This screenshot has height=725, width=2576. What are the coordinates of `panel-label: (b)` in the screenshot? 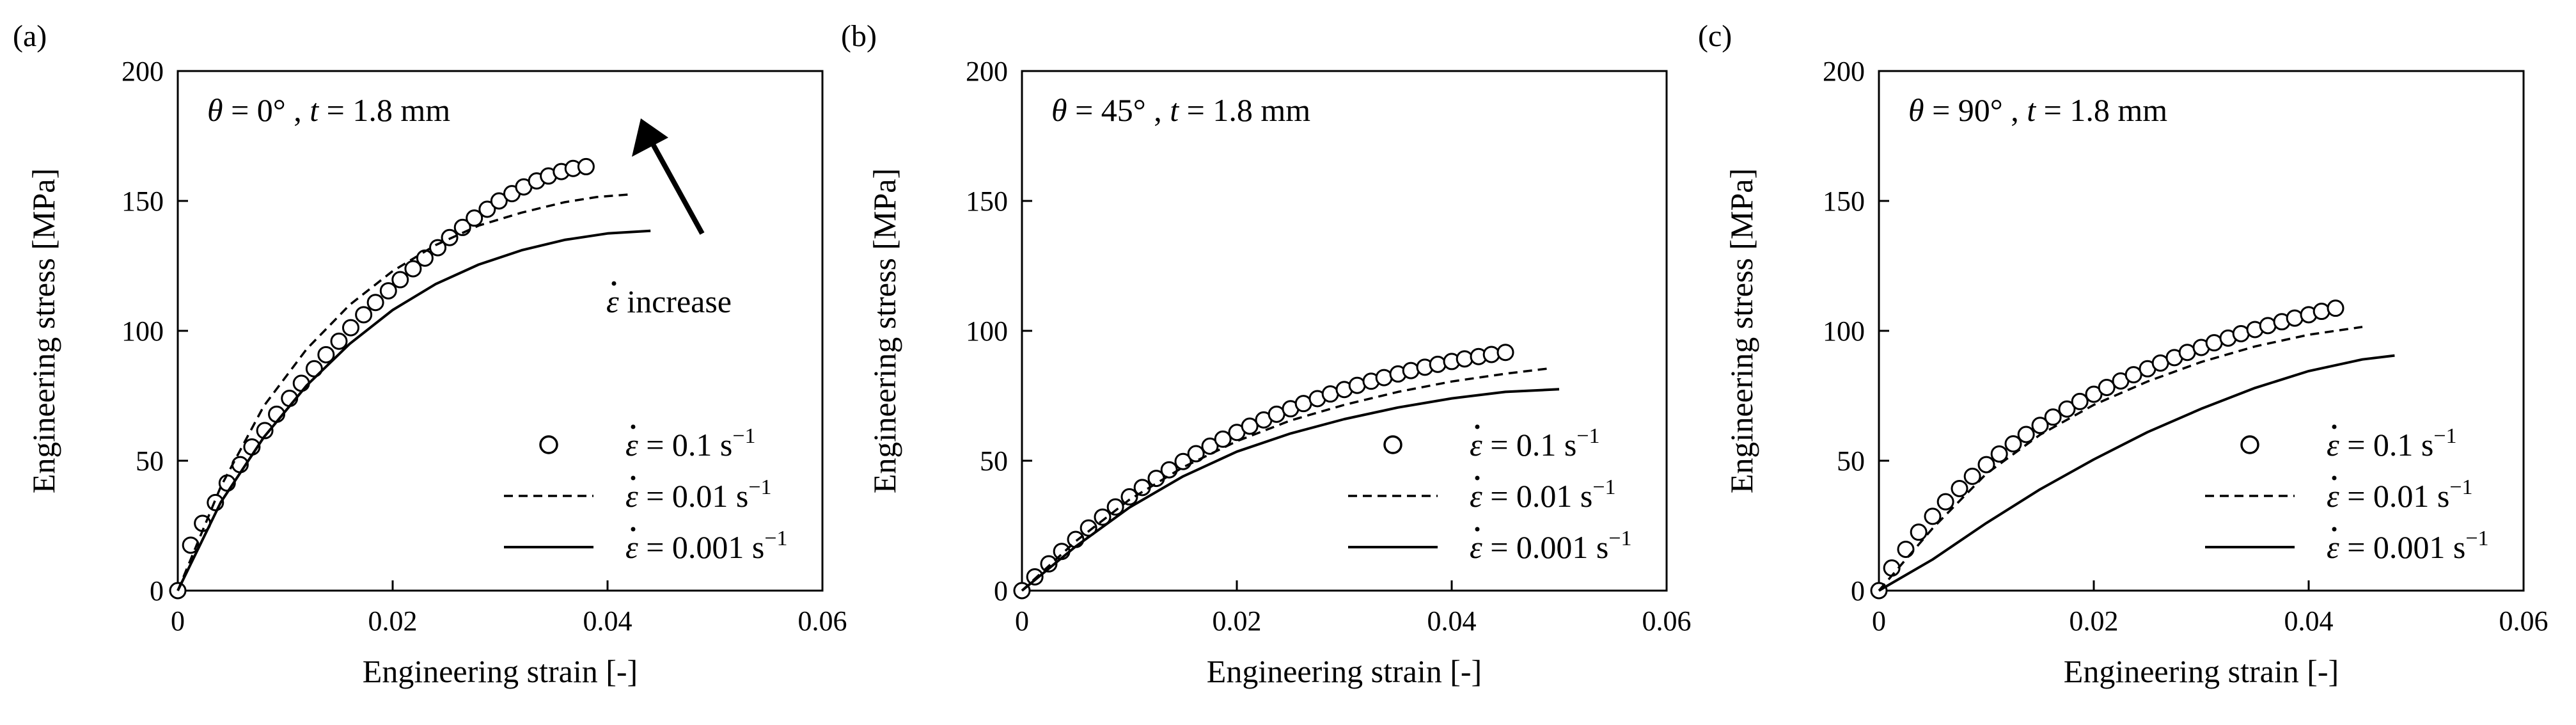 It's located at (859, 36).